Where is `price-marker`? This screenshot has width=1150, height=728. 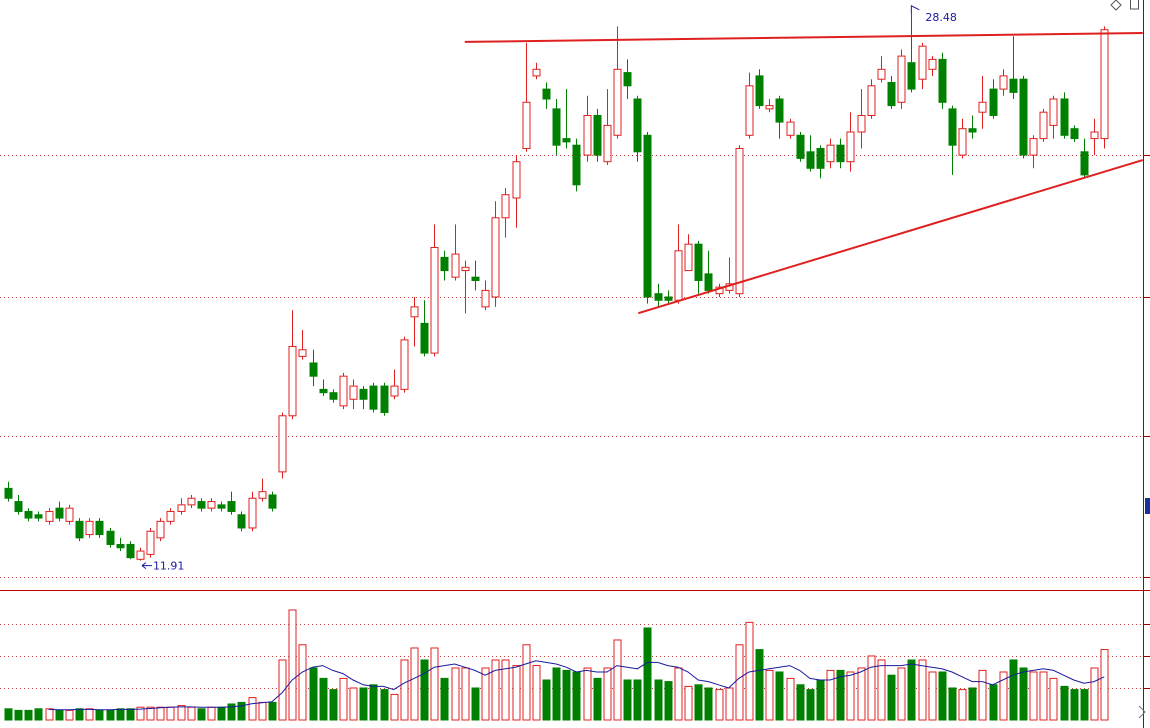 price-marker is located at coordinates (1147, 506).